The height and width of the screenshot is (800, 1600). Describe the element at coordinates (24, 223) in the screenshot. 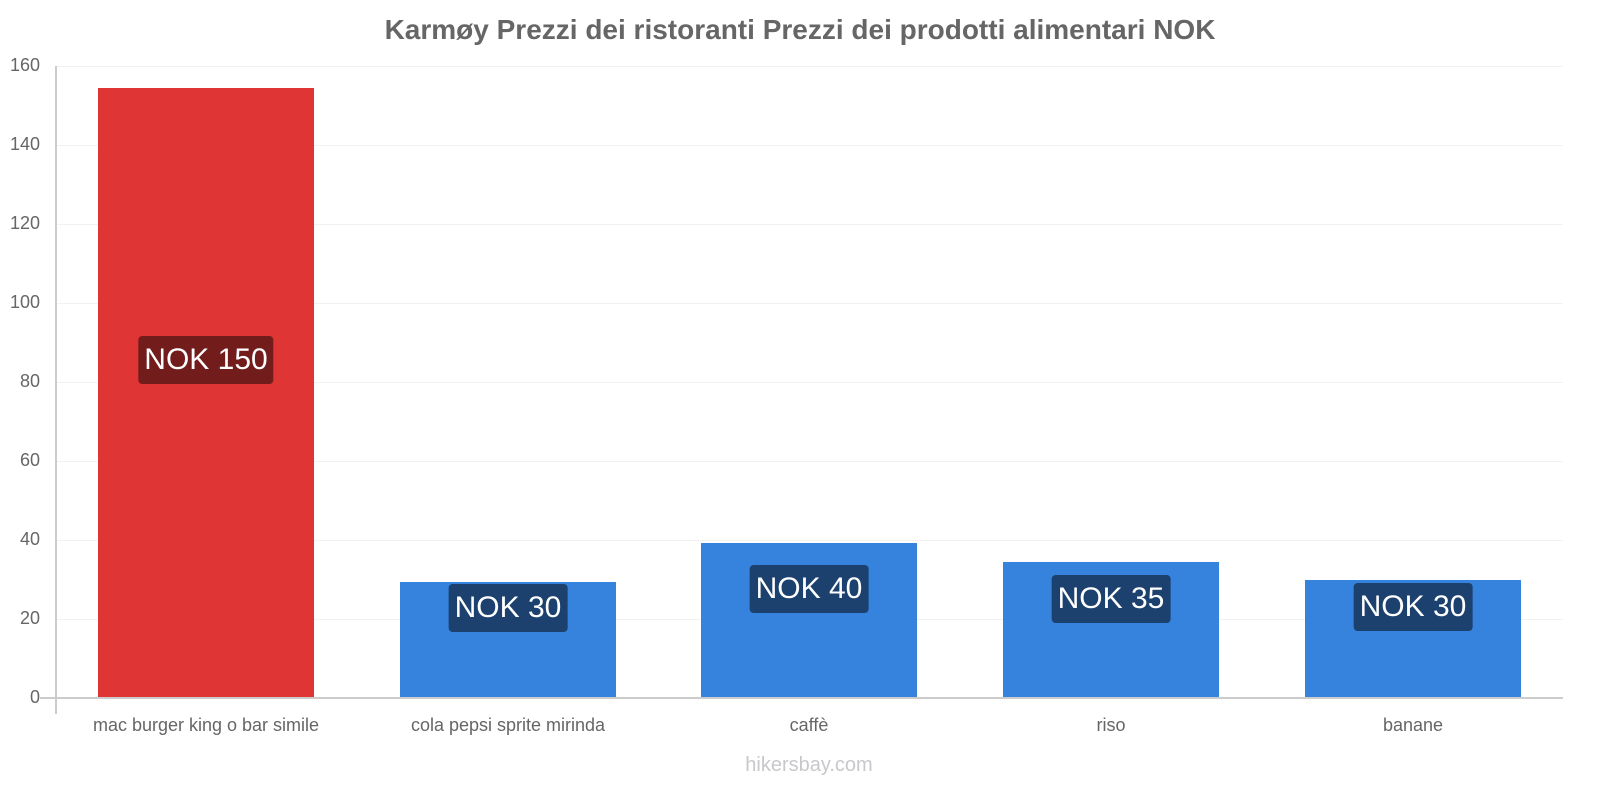

I see `y-tick-label: 120` at that location.